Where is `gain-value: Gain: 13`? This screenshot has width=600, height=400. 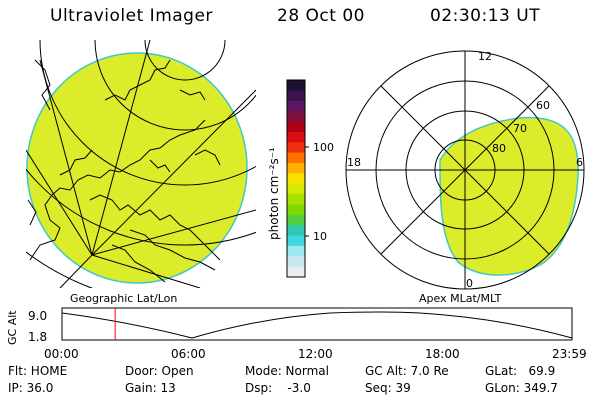
gain-value: Gain: 13 is located at coordinates (150, 388).